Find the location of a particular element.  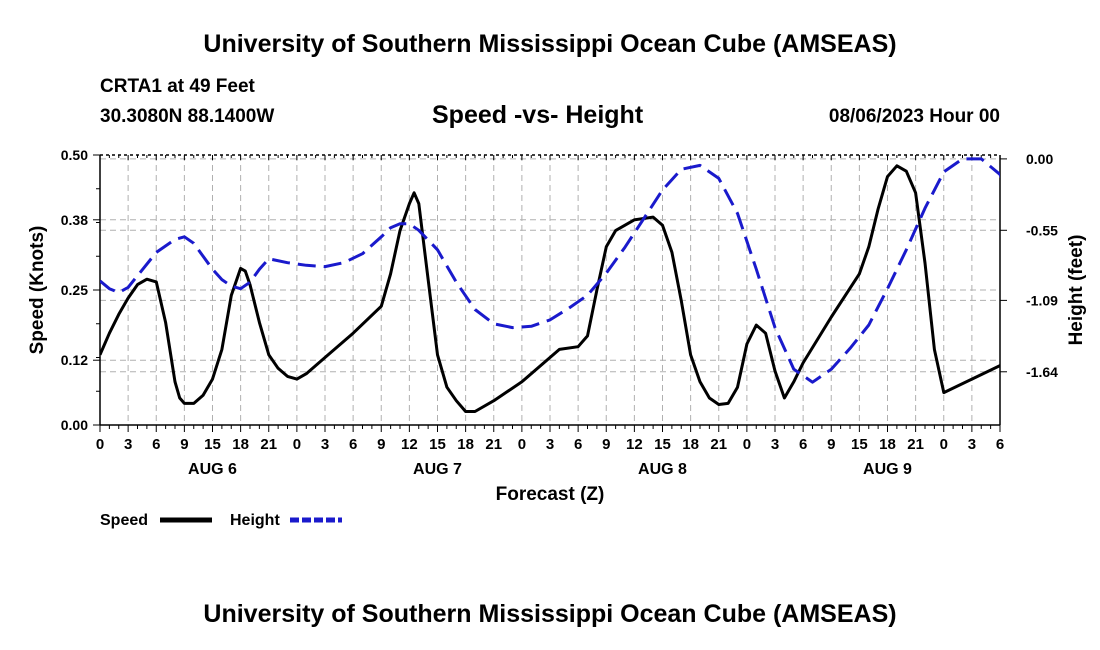

y-left-tick-label: 0.38 is located at coordinates (74, 220).